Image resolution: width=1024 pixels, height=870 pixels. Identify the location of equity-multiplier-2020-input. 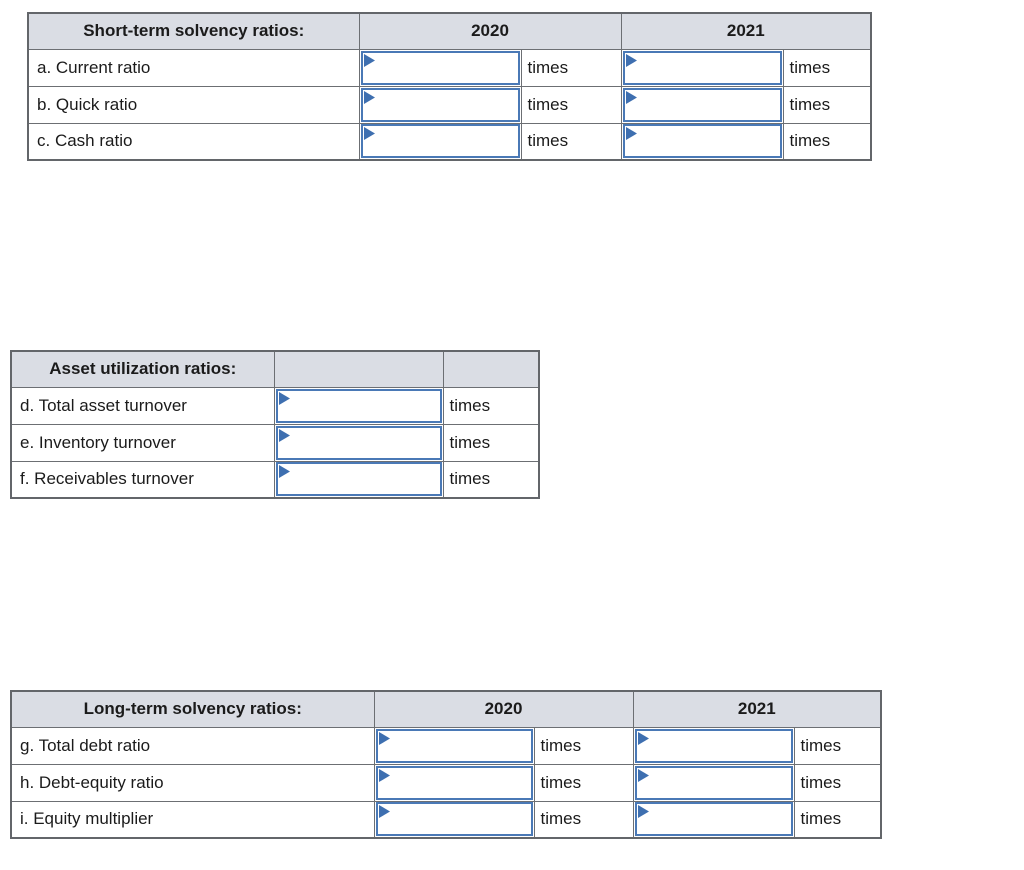
(454, 819).